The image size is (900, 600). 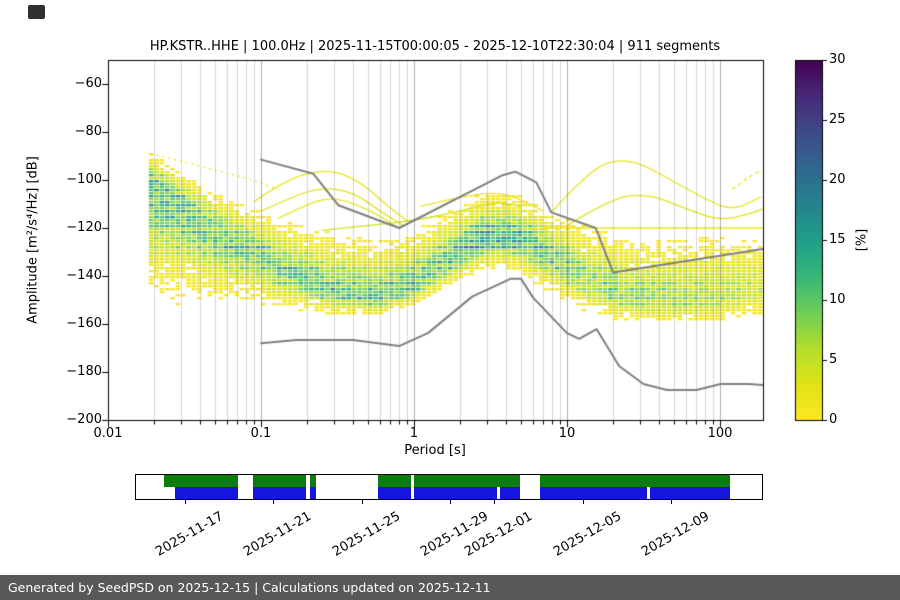 What do you see at coordinates (414, 433) in the screenshot?
I see `x-tick-label: 1` at bounding box center [414, 433].